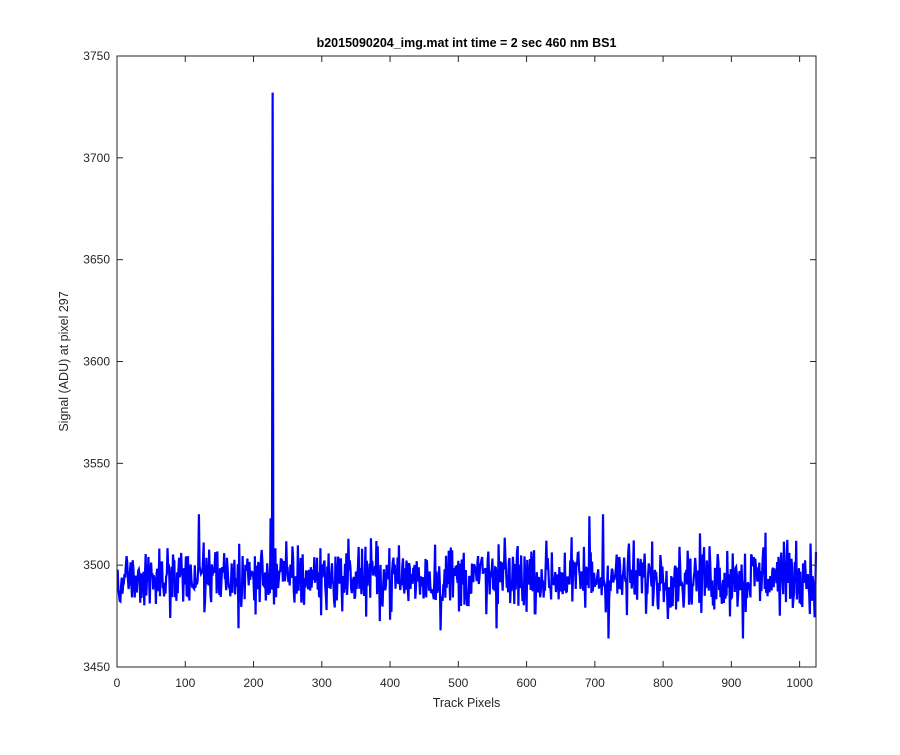 The height and width of the screenshot is (755, 900). I want to click on x-tick-label: 400, so click(390, 683).